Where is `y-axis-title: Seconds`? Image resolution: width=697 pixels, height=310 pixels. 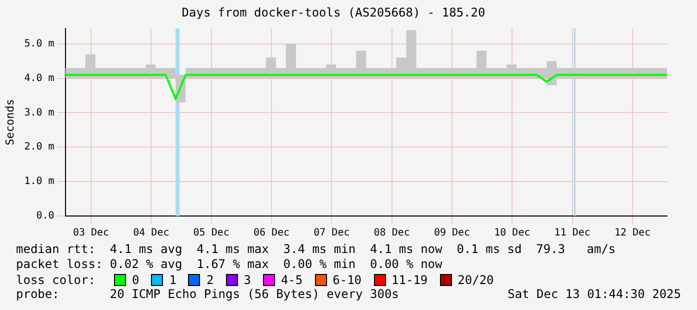 y-axis-title: Seconds is located at coordinates (9, 122).